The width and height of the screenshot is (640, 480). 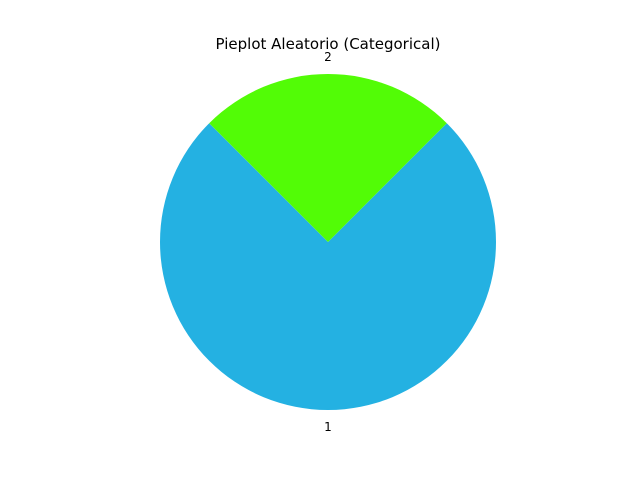 I want to click on pie-slice-label-2: 2, so click(x=328, y=57).